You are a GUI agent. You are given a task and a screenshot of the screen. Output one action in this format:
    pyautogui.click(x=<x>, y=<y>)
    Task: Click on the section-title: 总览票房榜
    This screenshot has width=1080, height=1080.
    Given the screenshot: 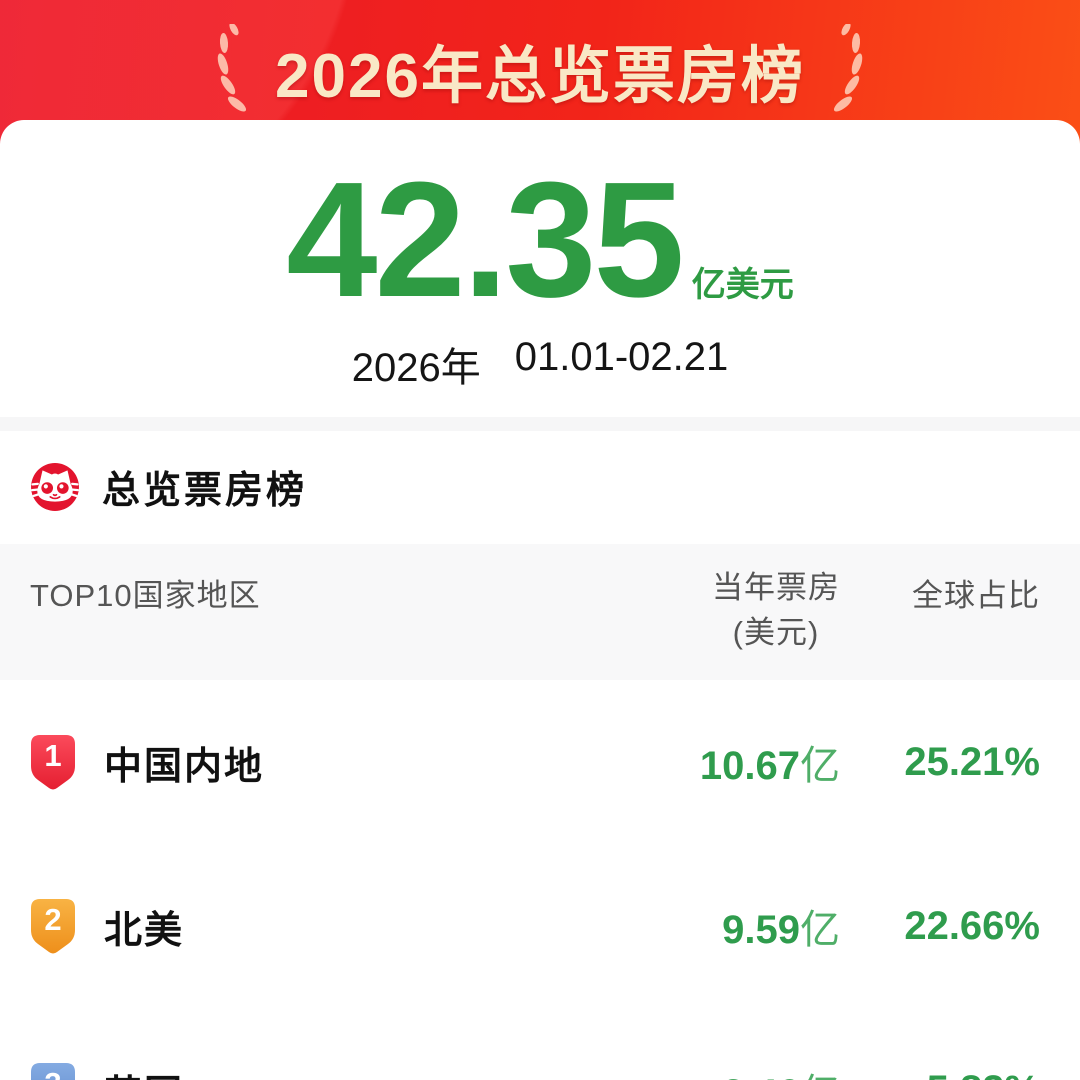 What is the action you would take?
    pyautogui.click(x=205, y=491)
    